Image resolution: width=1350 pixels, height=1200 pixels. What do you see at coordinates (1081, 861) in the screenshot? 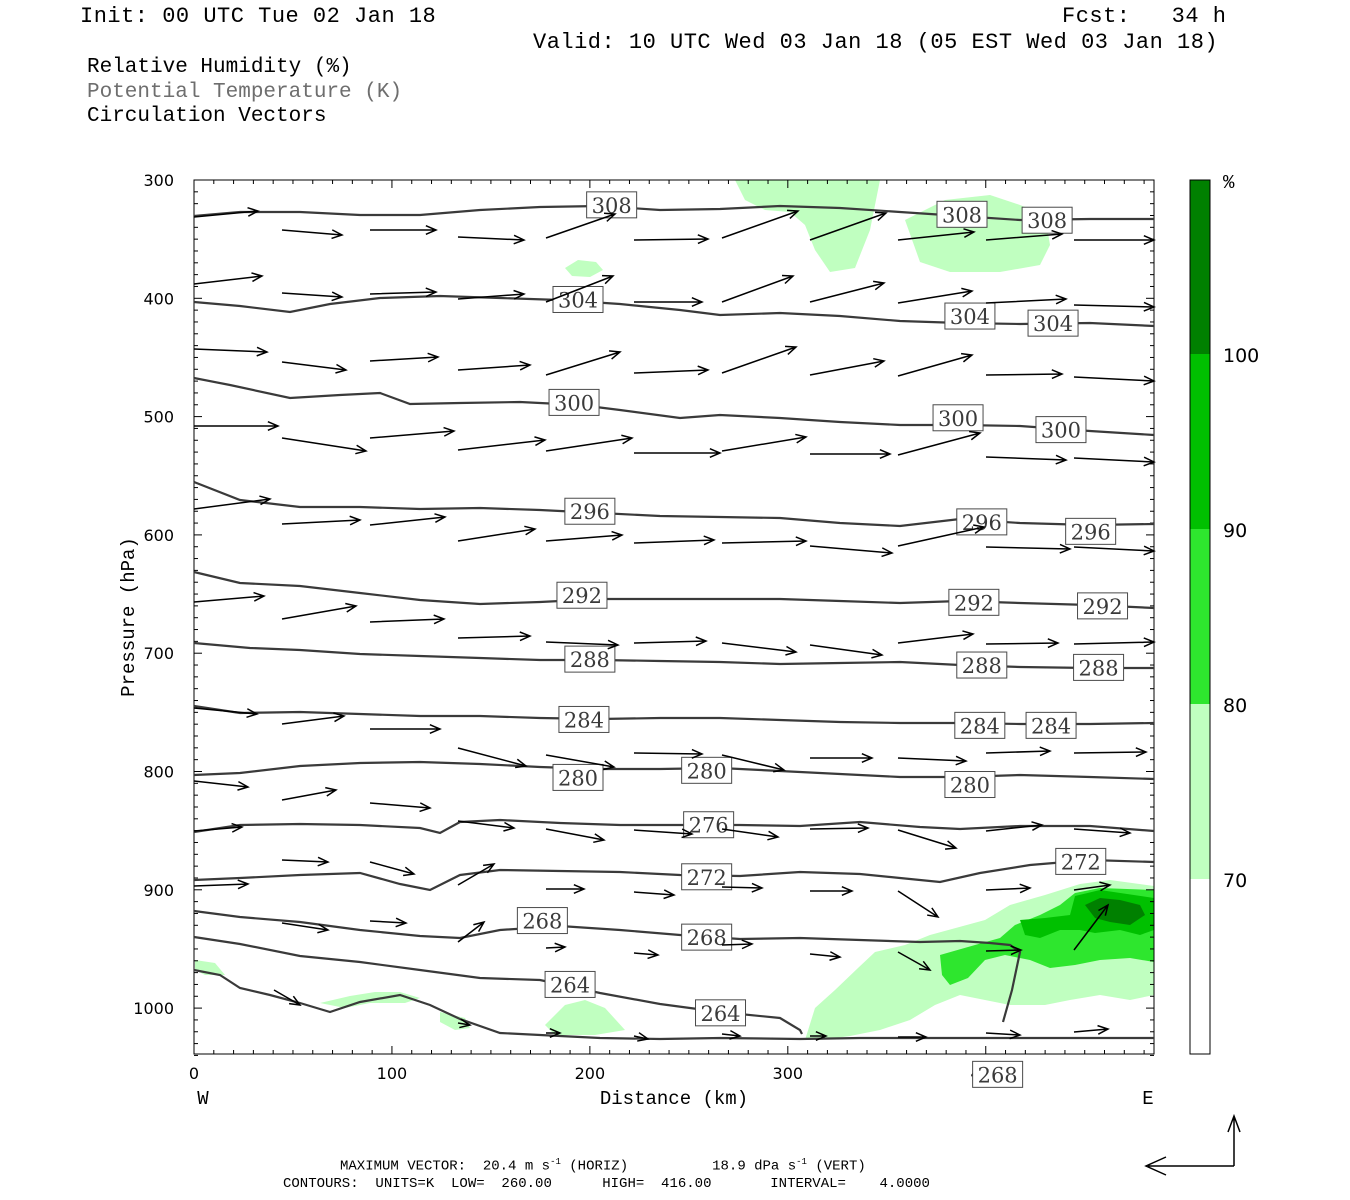
I see `contour-label: 272` at bounding box center [1081, 861].